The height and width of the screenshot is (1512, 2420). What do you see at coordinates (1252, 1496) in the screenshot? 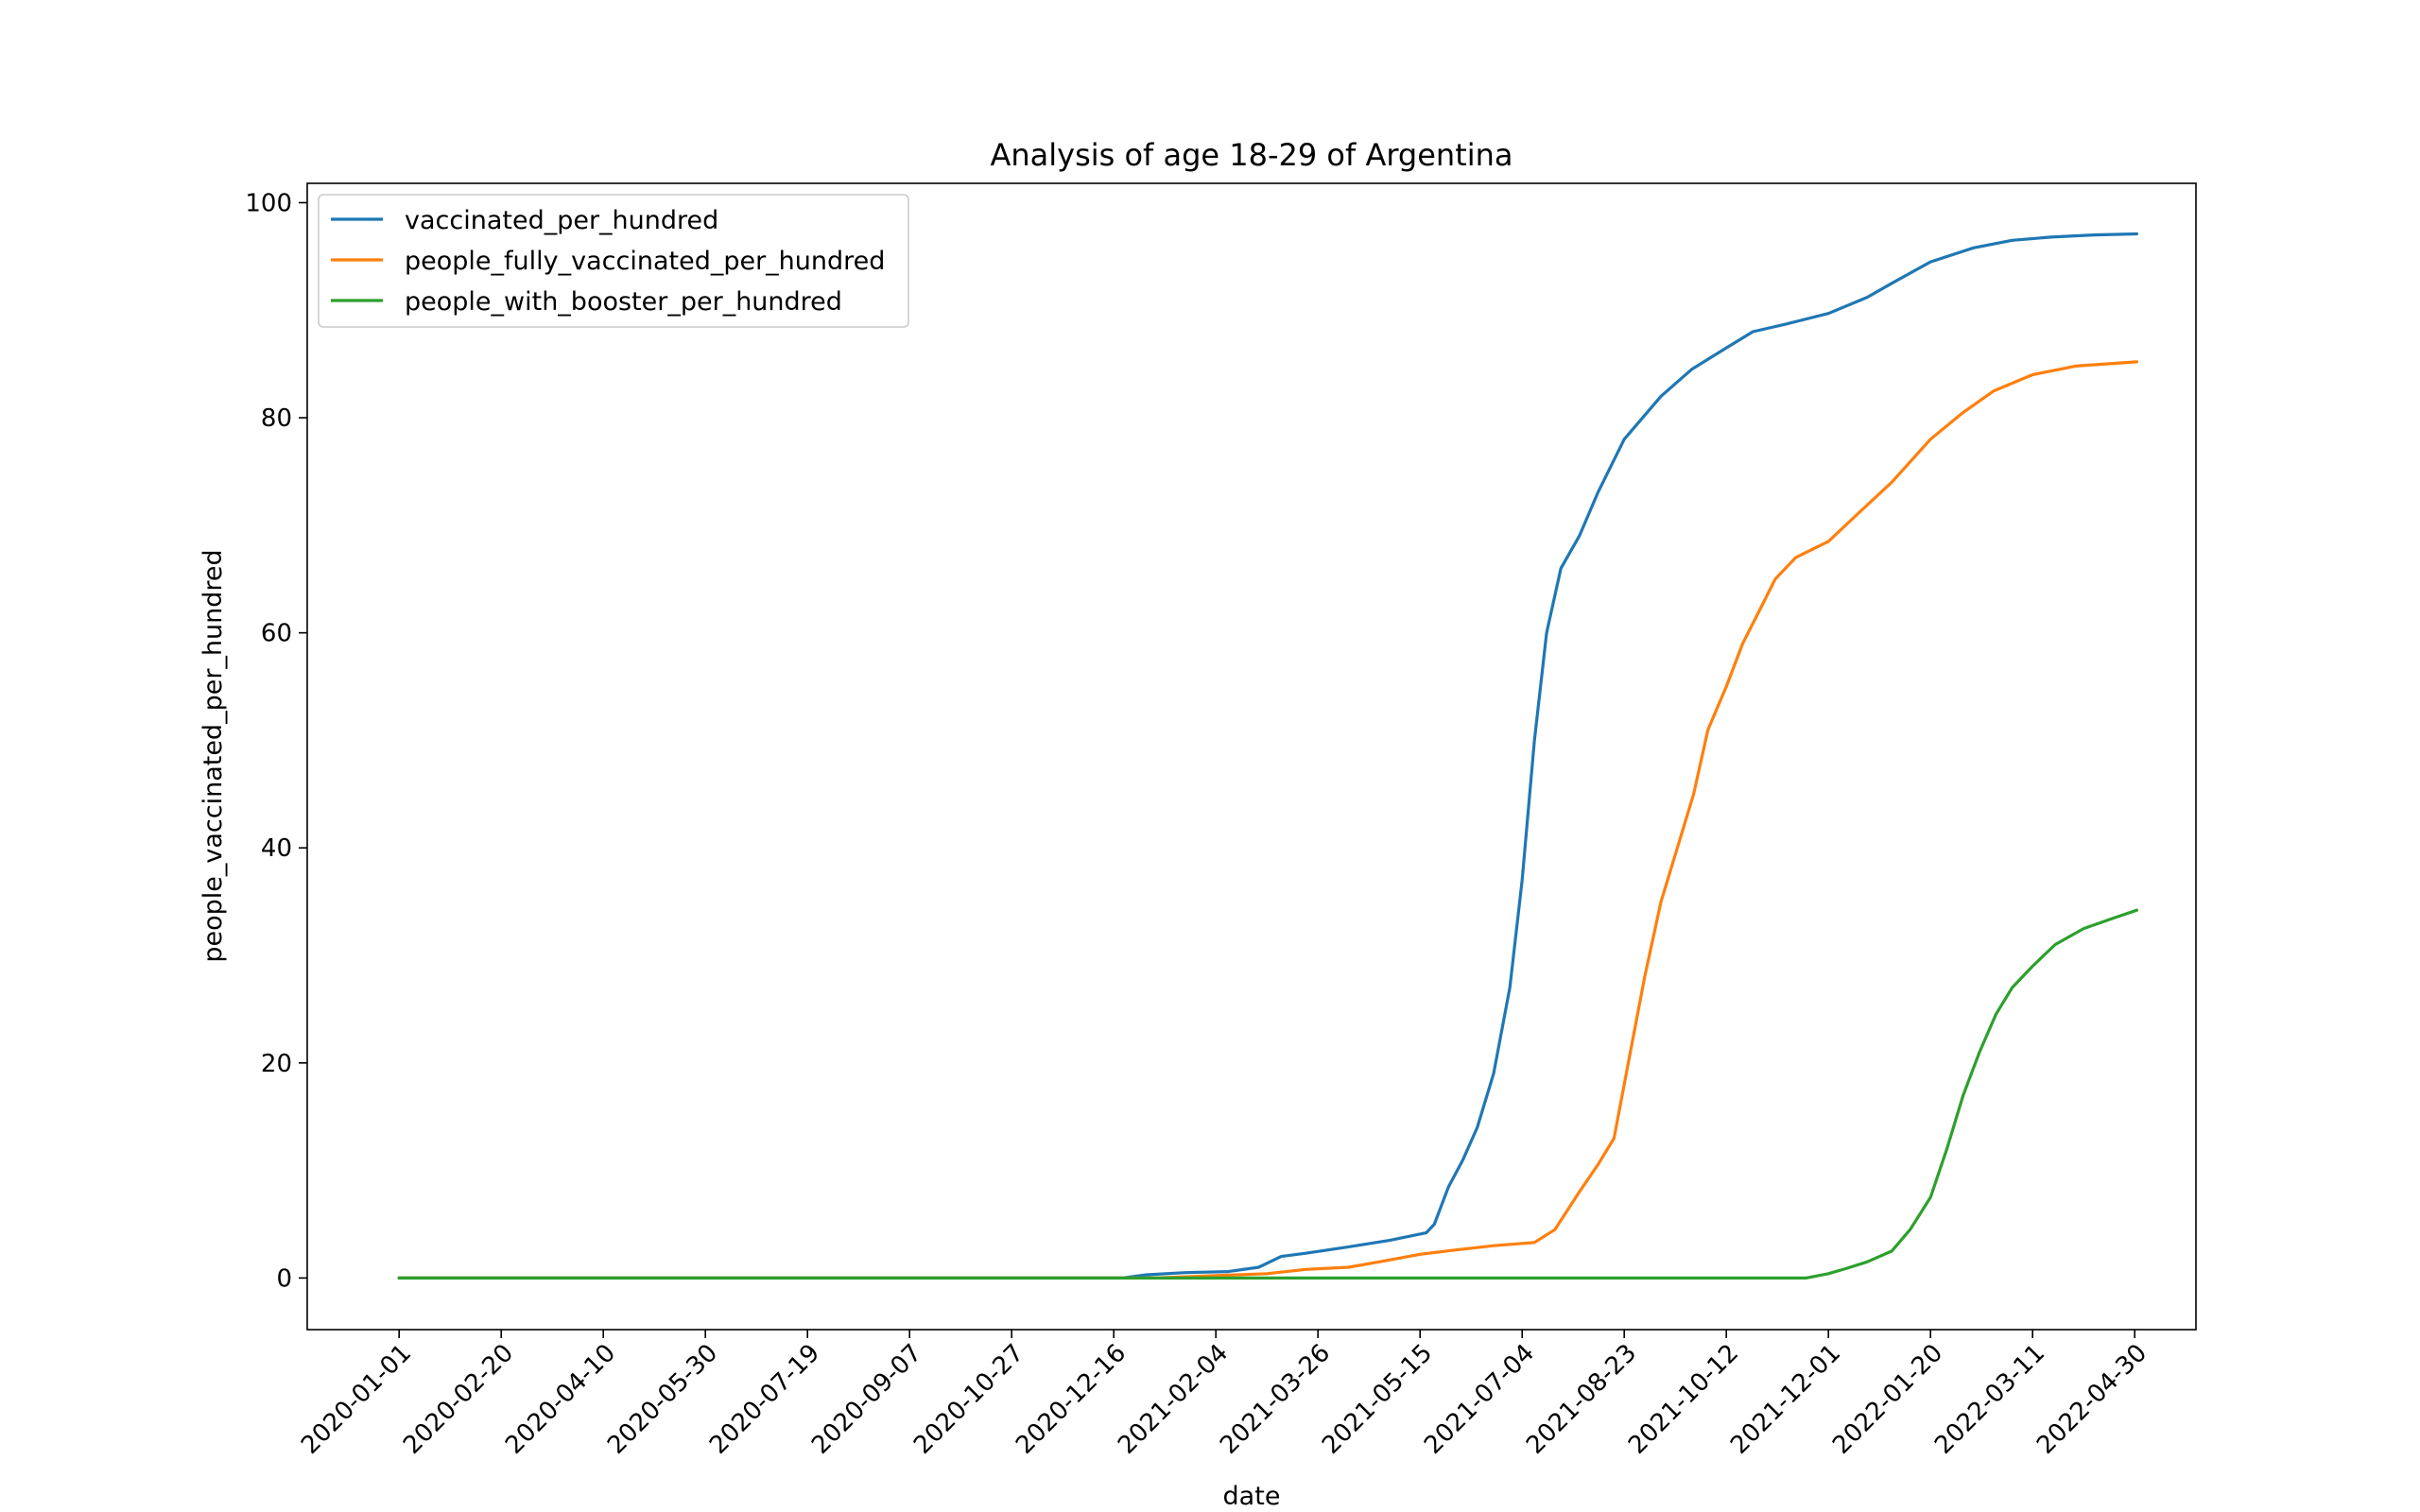
I see `x-axis-label: date` at bounding box center [1252, 1496].